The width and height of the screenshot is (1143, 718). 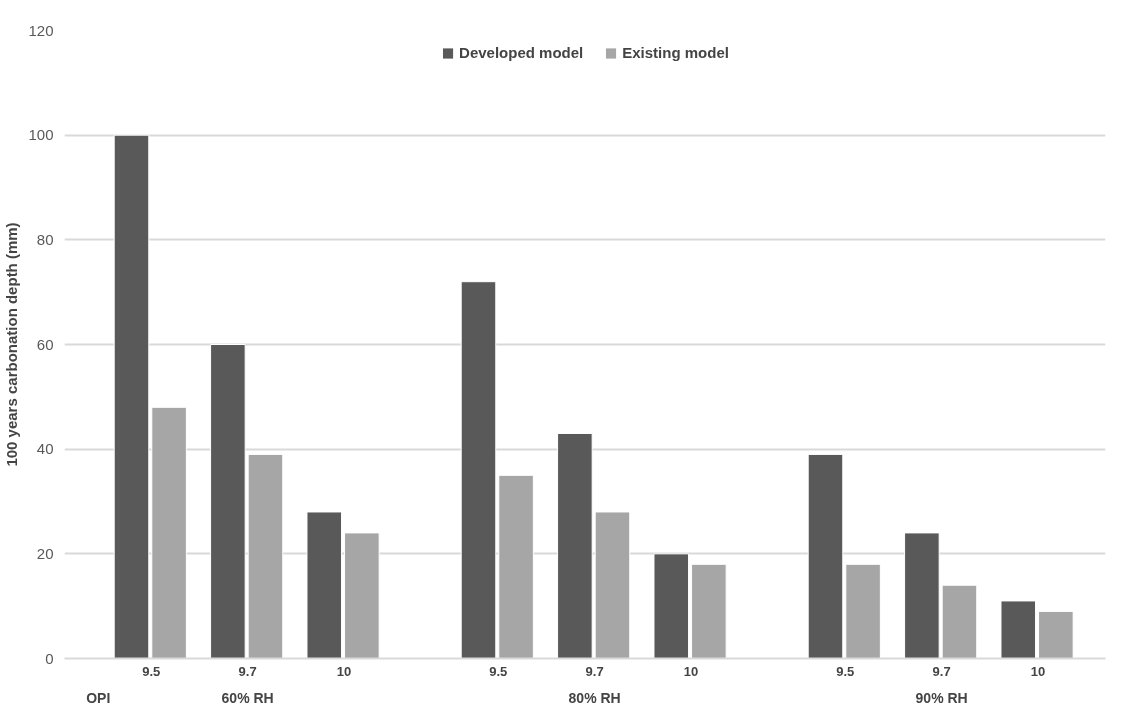 What do you see at coordinates (45, 239) in the screenshot?
I see `y-tick-label: 80` at bounding box center [45, 239].